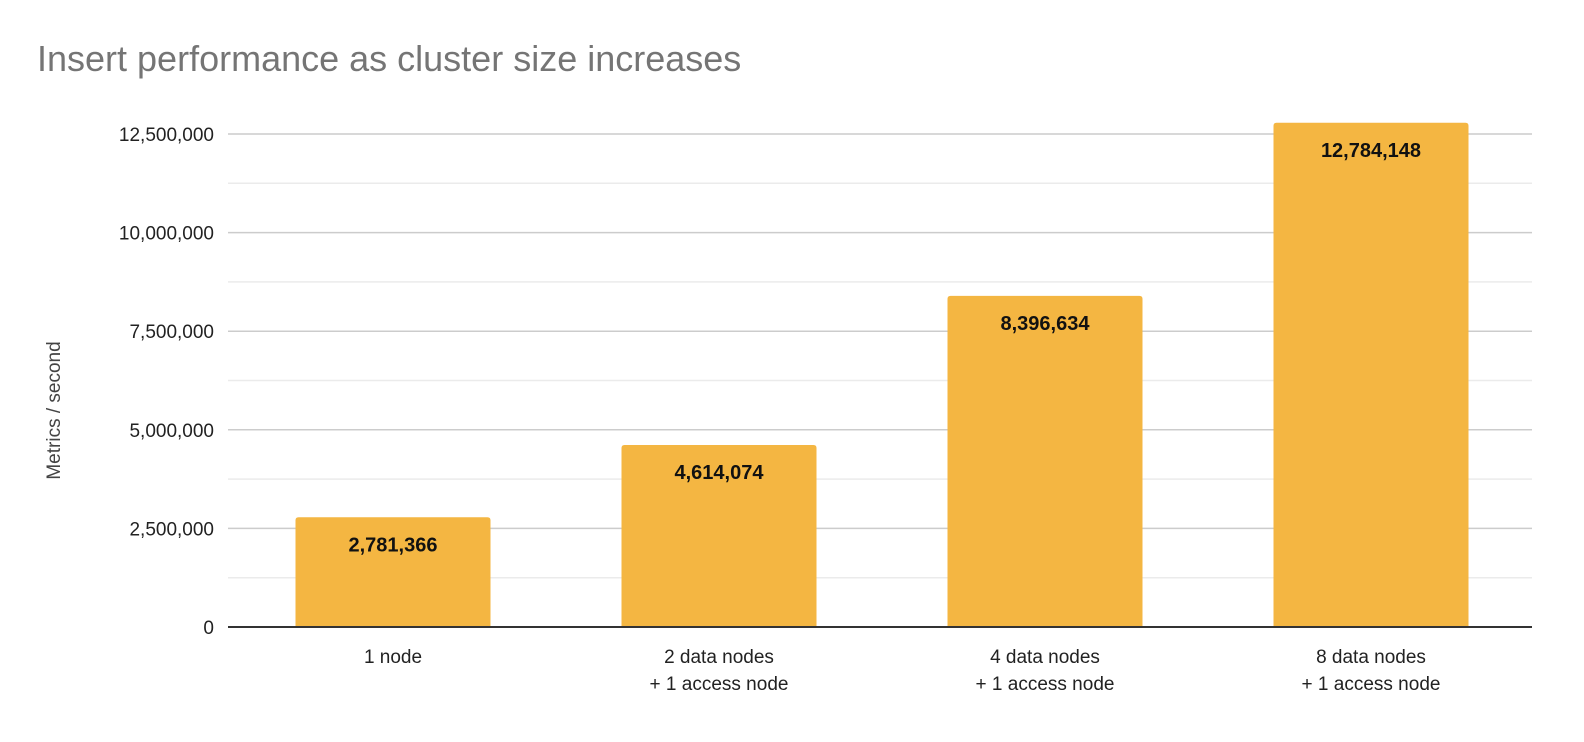  What do you see at coordinates (1371, 151) in the screenshot?
I see `data-label: 12,784,148` at bounding box center [1371, 151].